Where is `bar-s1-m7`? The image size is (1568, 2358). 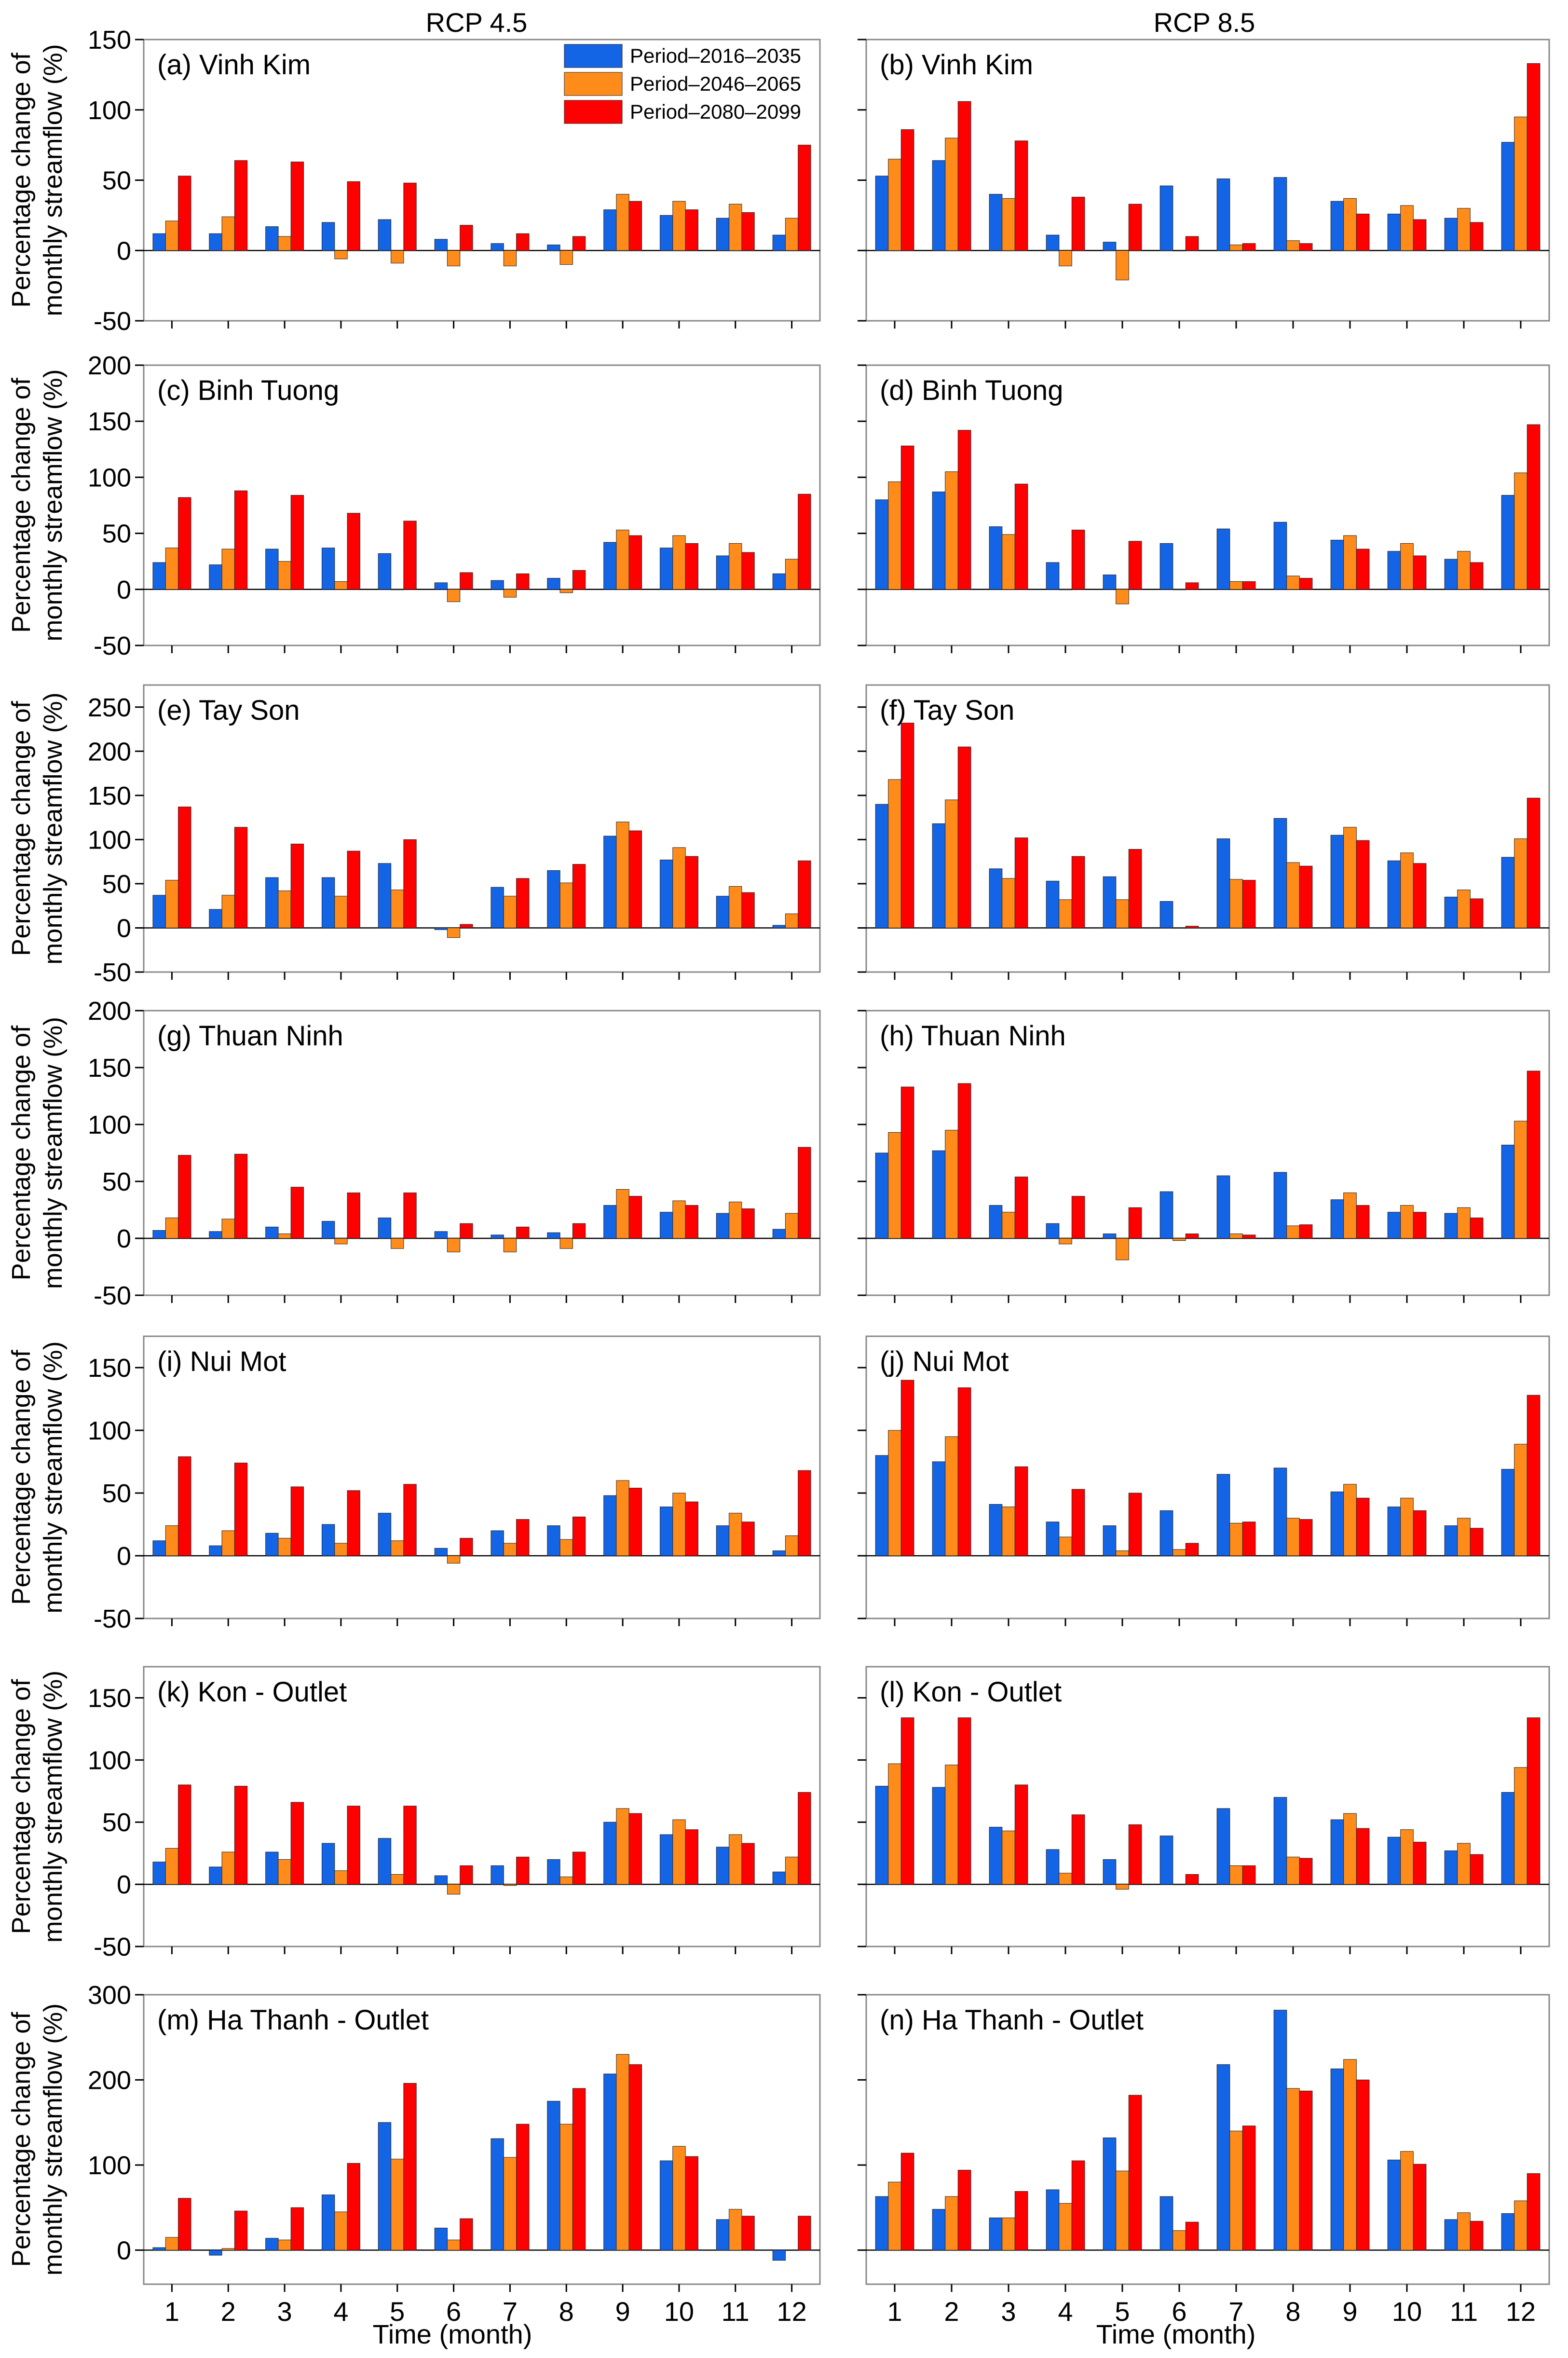
bar-s1-m7 is located at coordinates (1223, 883).